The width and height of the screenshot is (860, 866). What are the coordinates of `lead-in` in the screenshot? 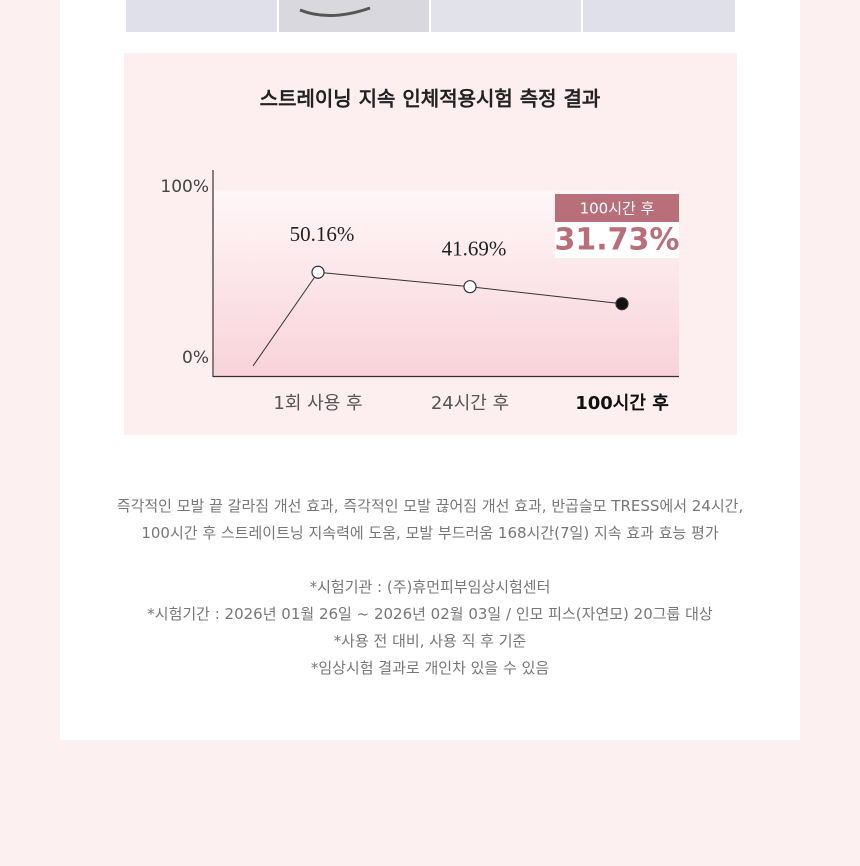 It's located at (285, 319).